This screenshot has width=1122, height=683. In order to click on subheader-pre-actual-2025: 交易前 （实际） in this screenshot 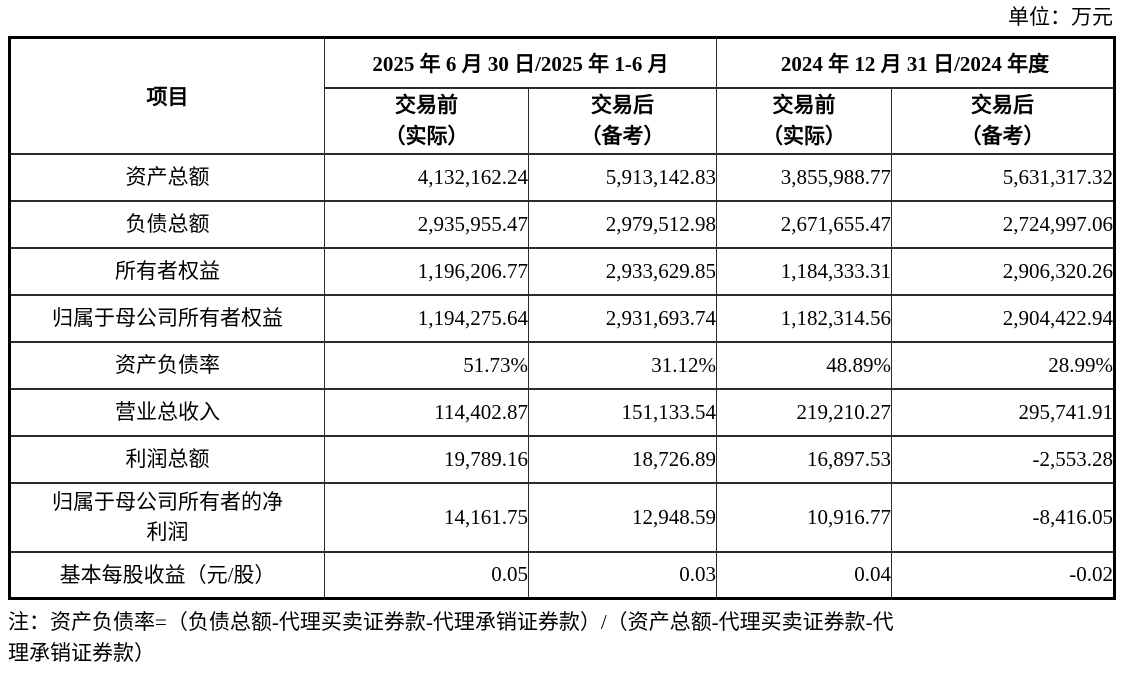, I will do `click(426, 120)`.